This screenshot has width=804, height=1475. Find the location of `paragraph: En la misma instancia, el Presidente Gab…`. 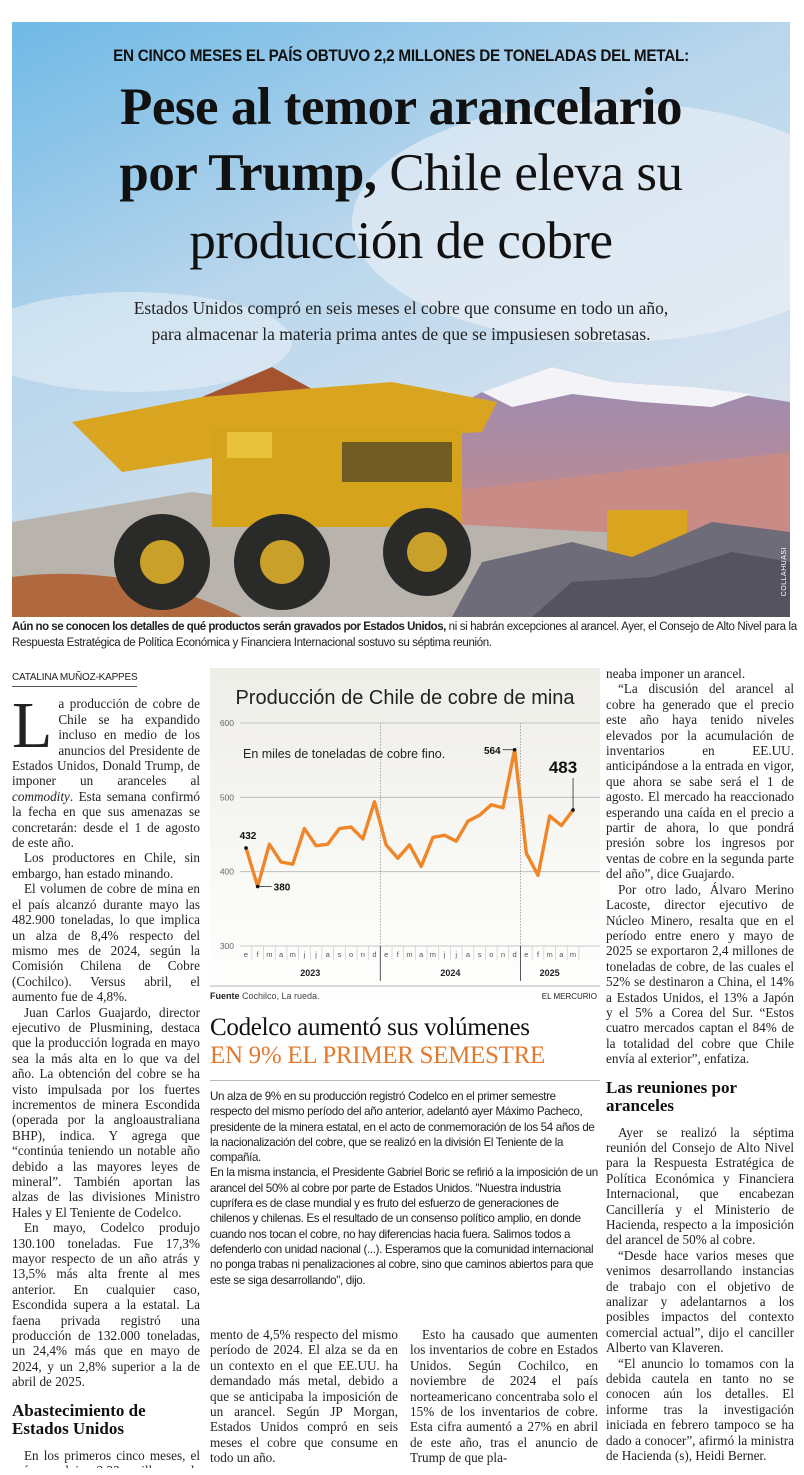

paragraph: En la misma instancia, el Presidente Gab… is located at coordinates (404, 1226).